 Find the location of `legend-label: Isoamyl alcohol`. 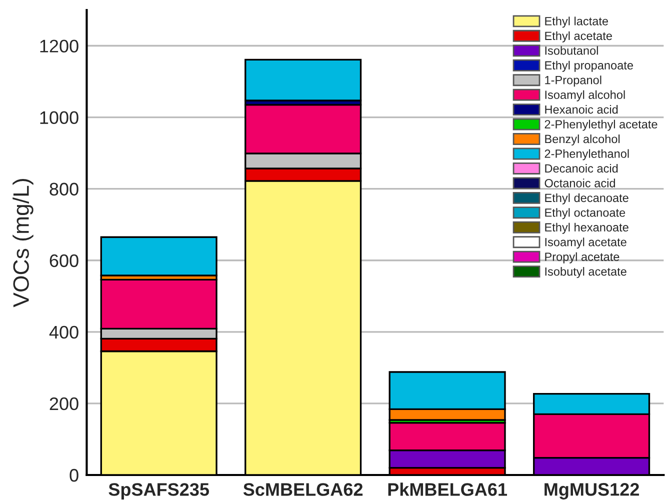

legend-label: Isoamyl alcohol is located at coordinates (585, 96).